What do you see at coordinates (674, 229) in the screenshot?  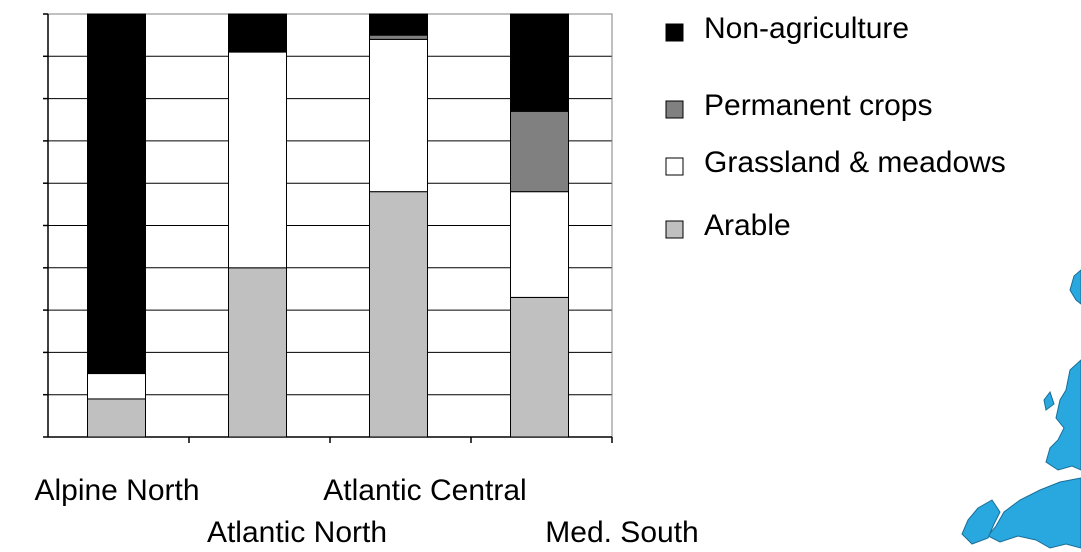 I see `legend-swatch-arable` at bounding box center [674, 229].